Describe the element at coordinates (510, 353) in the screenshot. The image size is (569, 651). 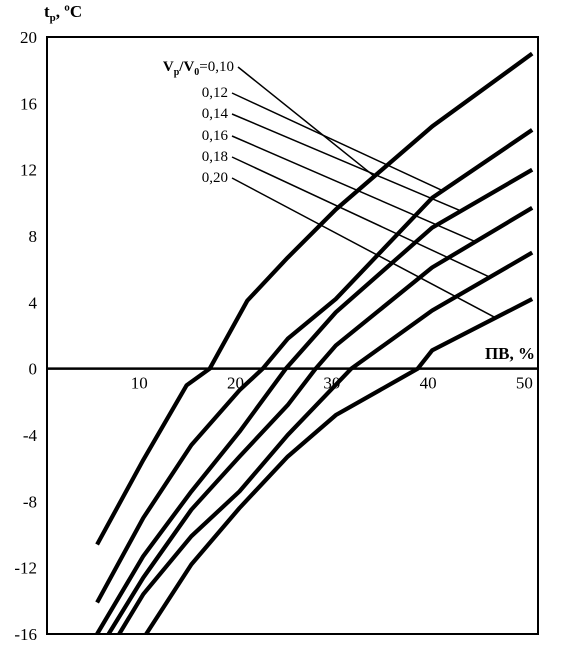
I see `x-axis-title: ПВ, %` at that location.